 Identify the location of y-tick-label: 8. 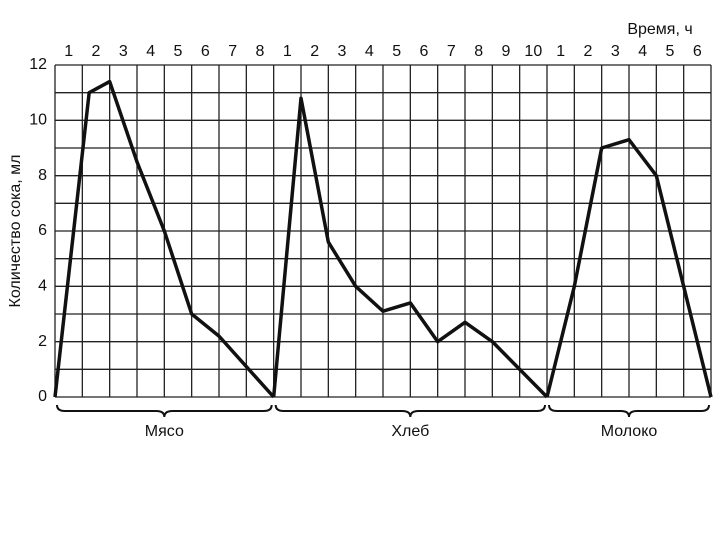
(42, 175).